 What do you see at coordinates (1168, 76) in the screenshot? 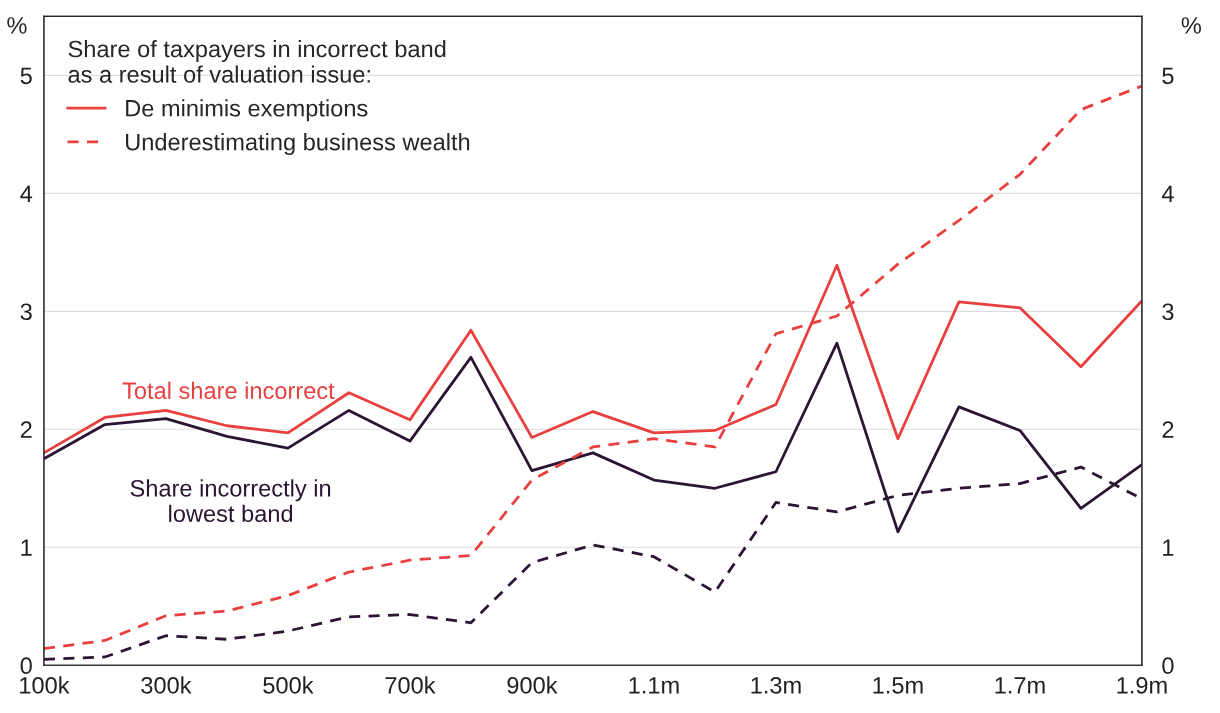
I see `y2-tick-label: 5` at bounding box center [1168, 76].